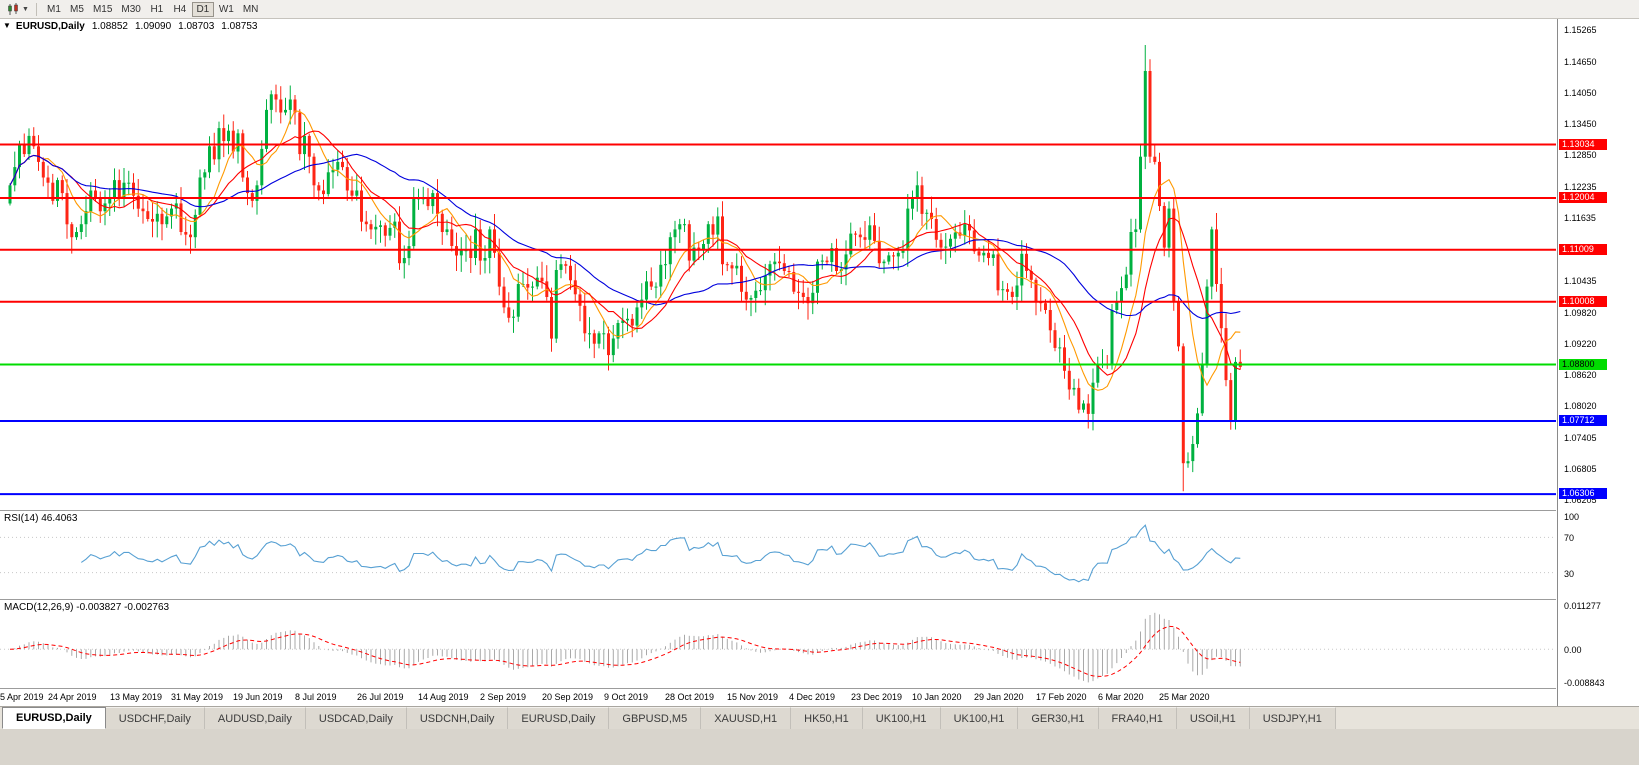  What do you see at coordinates (131, 9) in the screenshot?
I see `timeframe-button-m30: M30` at bounding box center [131, 9].